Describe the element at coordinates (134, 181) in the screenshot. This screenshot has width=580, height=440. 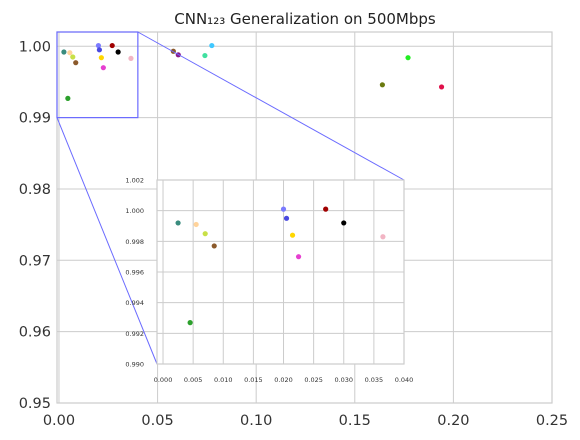
I see `inset-y-tick-label: 1.002` at that location.